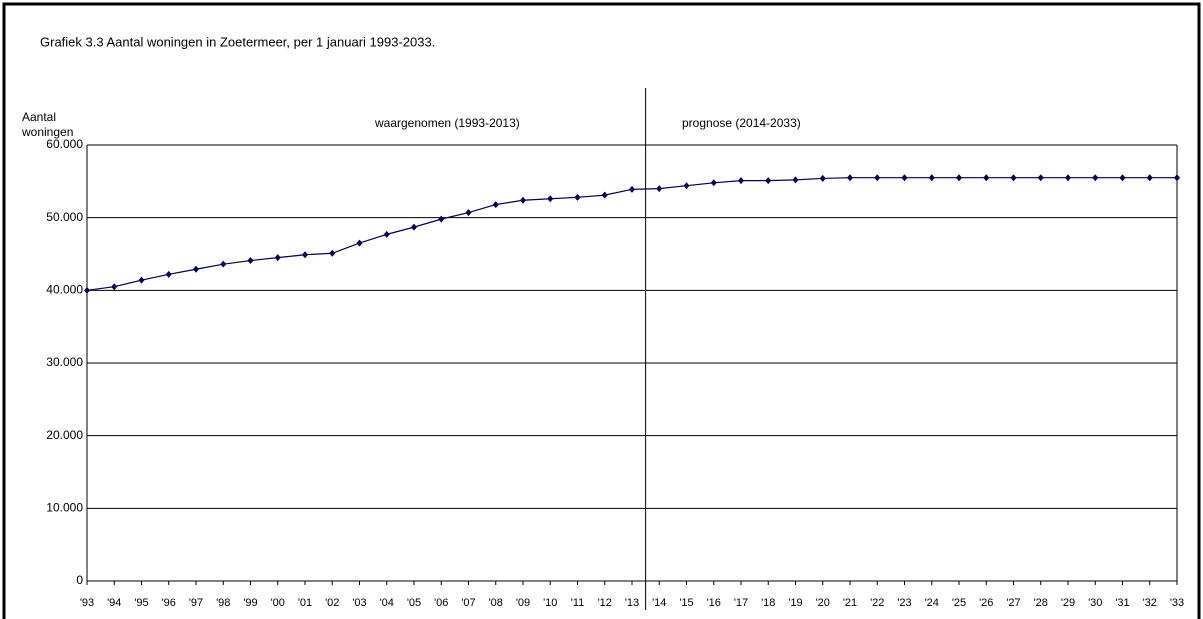 The image size is (1203, 619). Describe the element at coordinates (578, 603) in the screenshot. I see `x-tick-label: '11` at that location.